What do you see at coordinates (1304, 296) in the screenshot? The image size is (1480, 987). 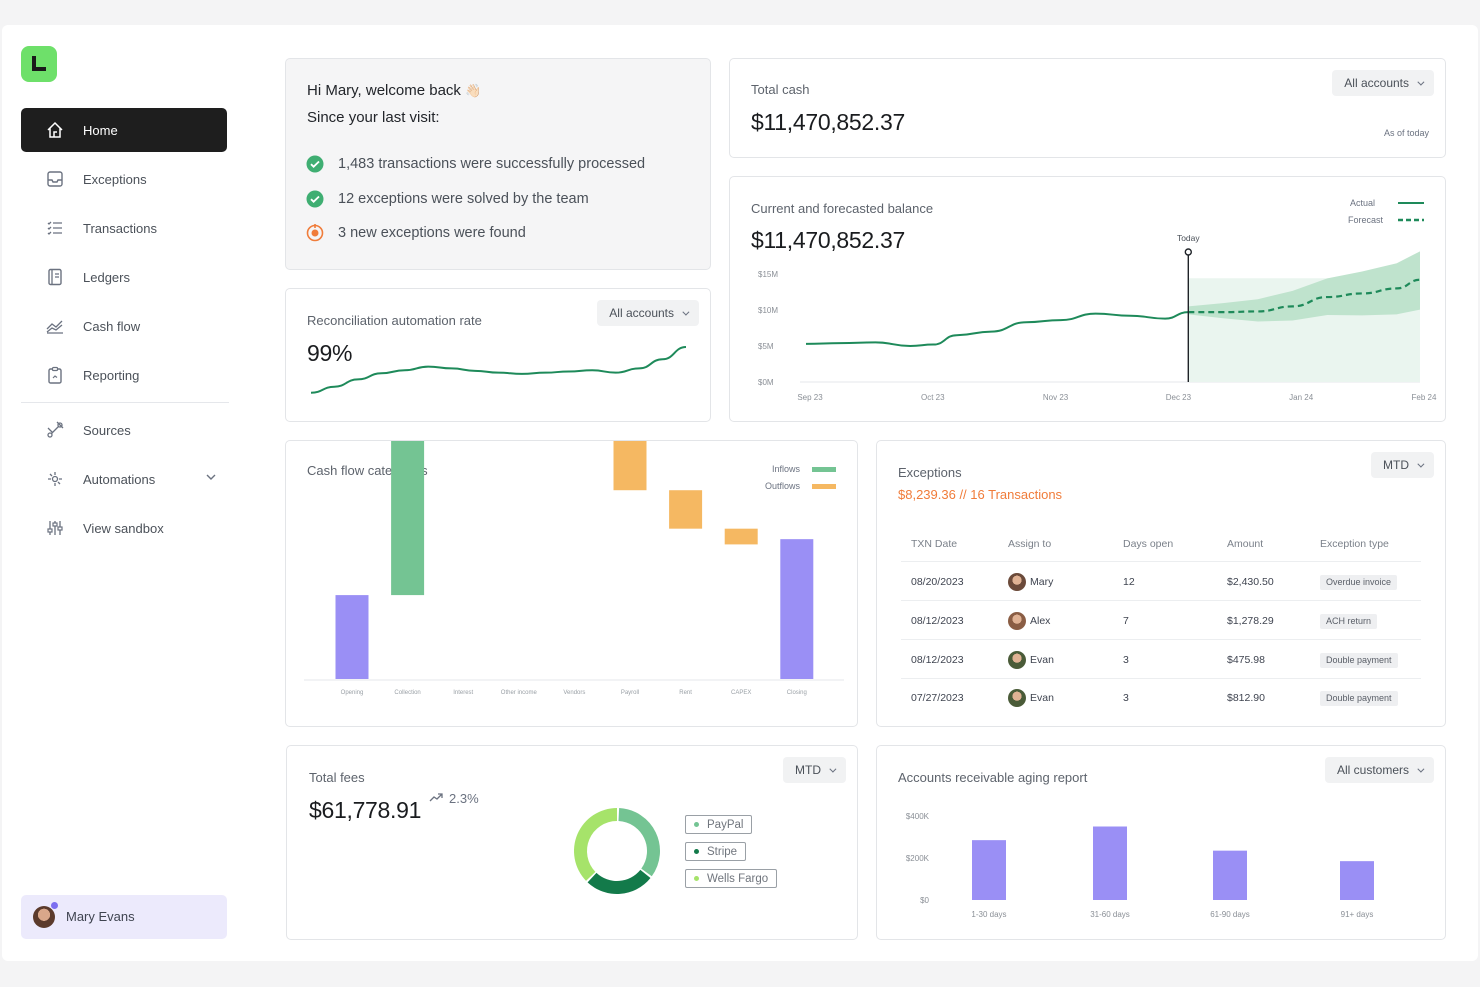 I see `forecast-line` at bounding box center [1304, 296].